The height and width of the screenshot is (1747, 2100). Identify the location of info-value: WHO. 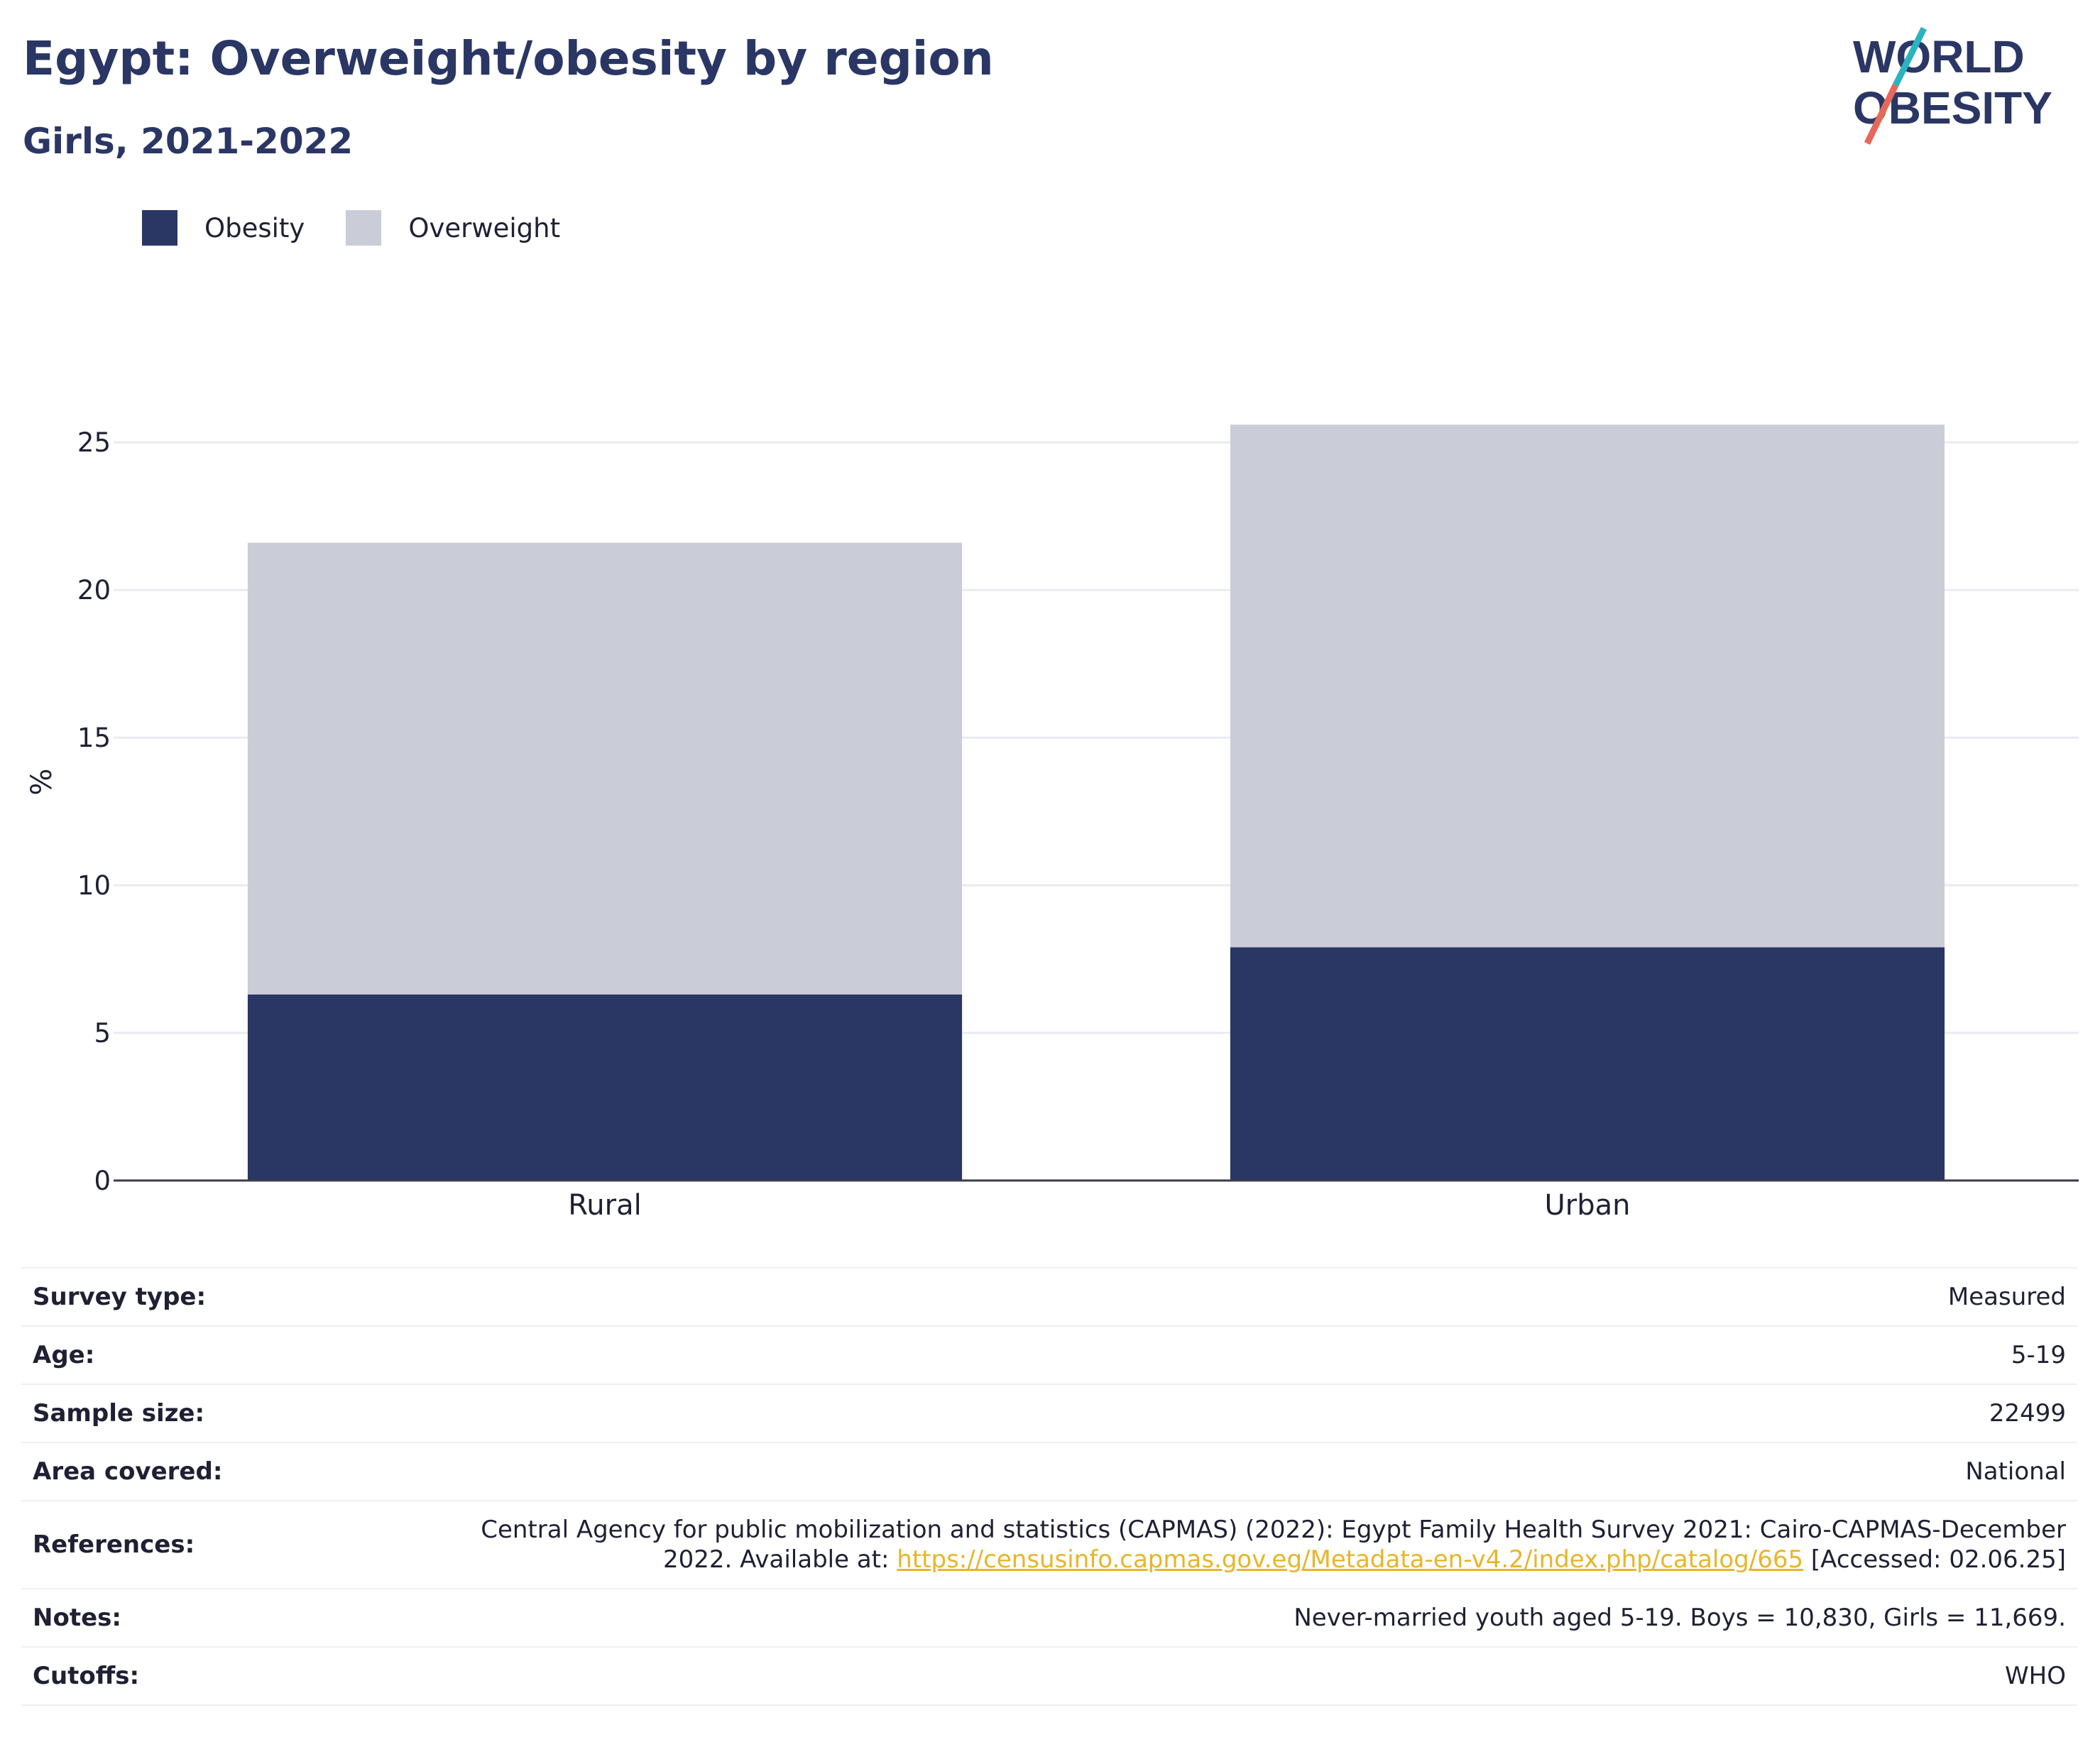
(1259, 1676).